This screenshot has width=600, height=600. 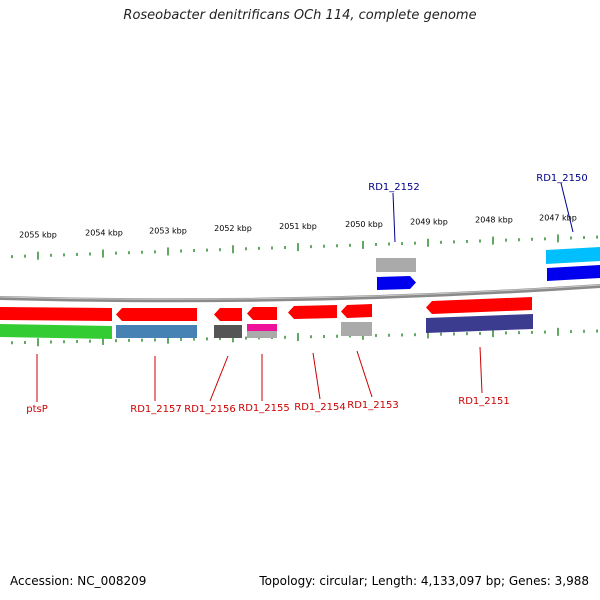 I want to click on genome-backbone, so click(x=300, y=293).